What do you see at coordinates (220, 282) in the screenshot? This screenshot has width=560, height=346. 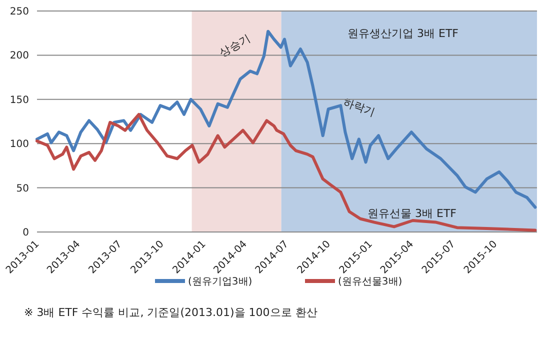 I see `legend-label: (원유기업3배)` at bounding box center [220, 282].